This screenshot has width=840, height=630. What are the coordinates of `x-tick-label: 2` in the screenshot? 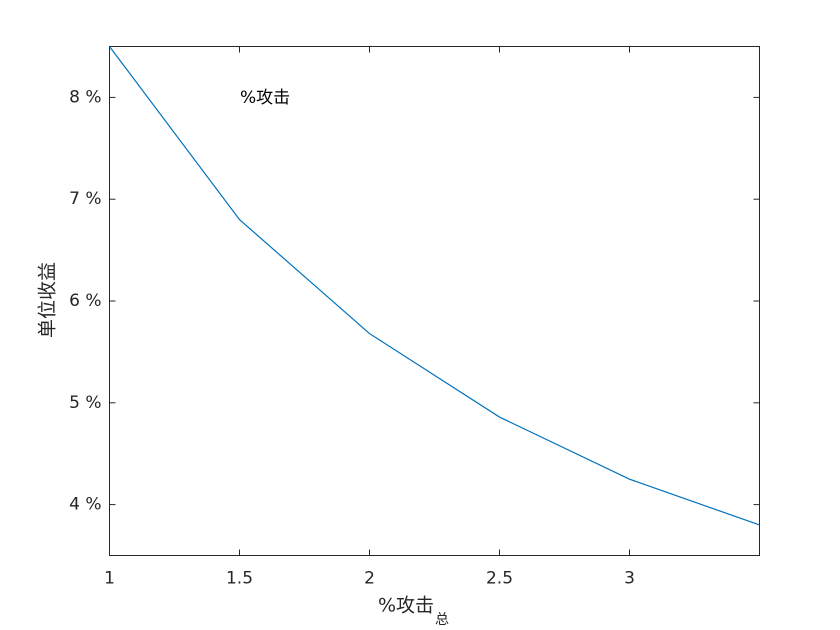 It's located at (369, 579).